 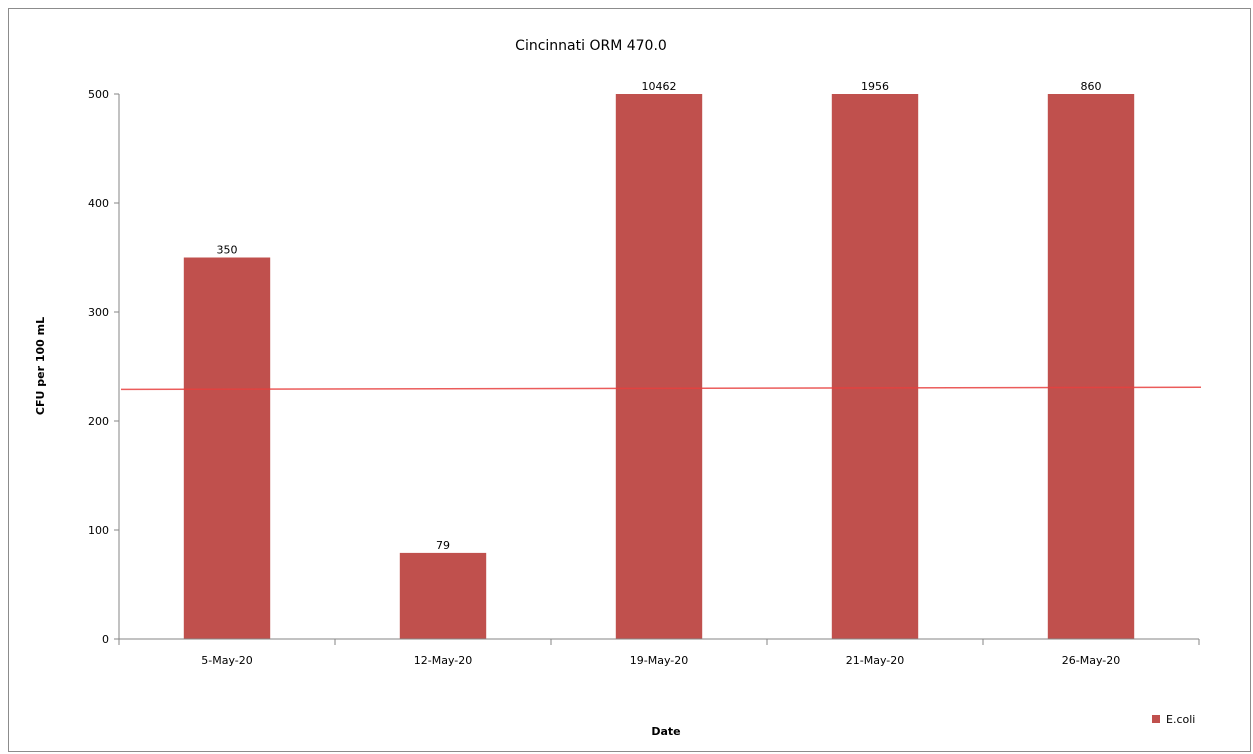 I want to click on legend-swatch, so click(x=1156, y=719).